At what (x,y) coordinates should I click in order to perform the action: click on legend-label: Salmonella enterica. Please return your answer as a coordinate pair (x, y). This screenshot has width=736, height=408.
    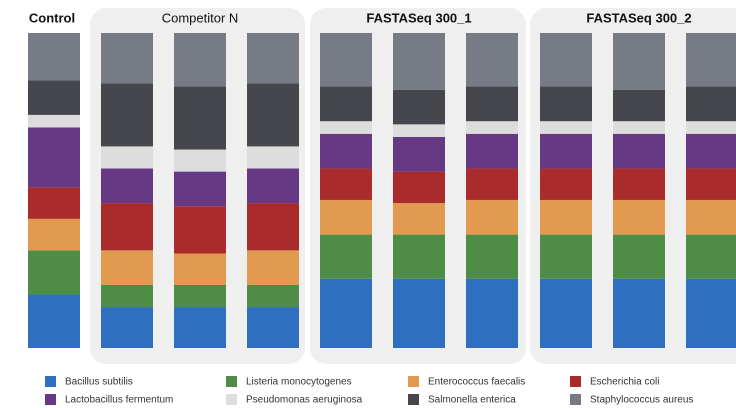
    Looking at the image, I should click on (472, 400).